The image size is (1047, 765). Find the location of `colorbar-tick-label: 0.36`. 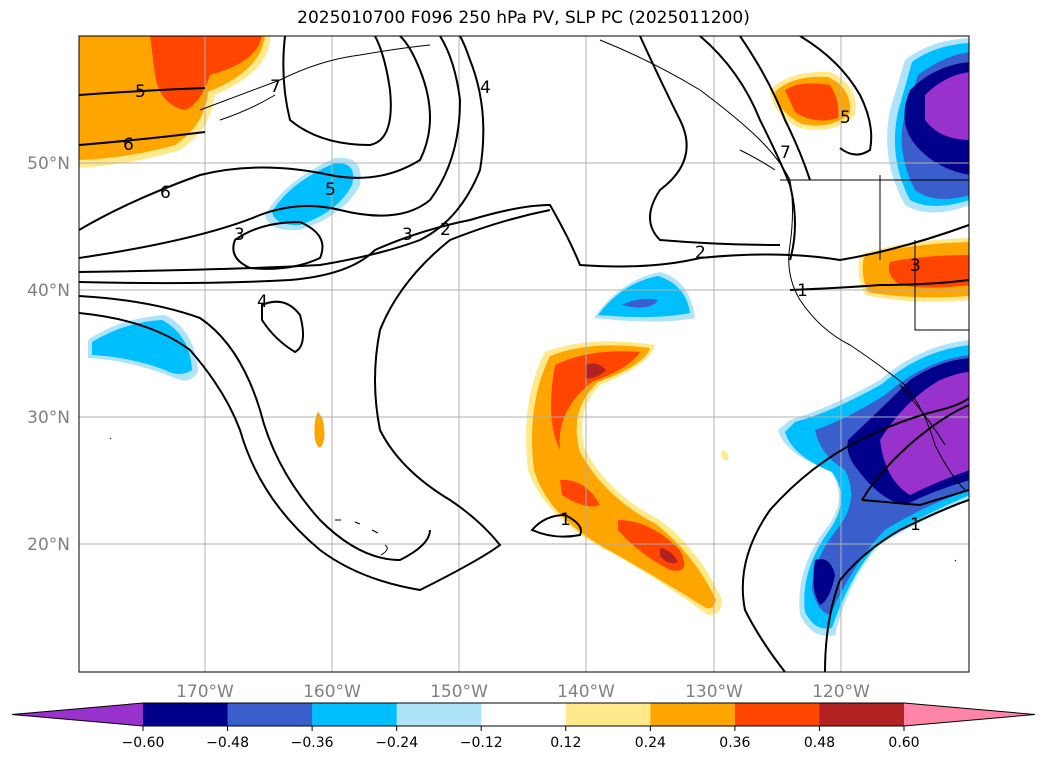

colorbar-tick-label: 0.36 is located at coordinates (734, 743).